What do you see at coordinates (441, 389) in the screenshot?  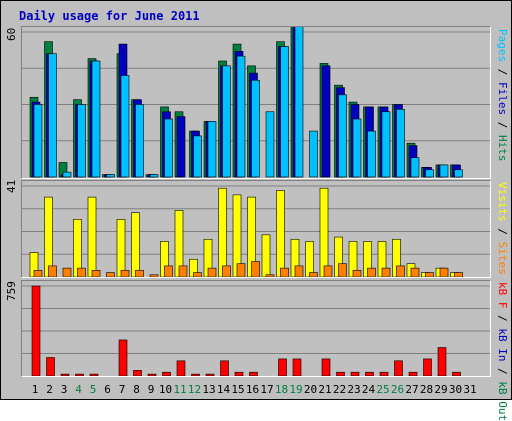 I see `x-tick-label: 29` at bounding box center [441, 389].